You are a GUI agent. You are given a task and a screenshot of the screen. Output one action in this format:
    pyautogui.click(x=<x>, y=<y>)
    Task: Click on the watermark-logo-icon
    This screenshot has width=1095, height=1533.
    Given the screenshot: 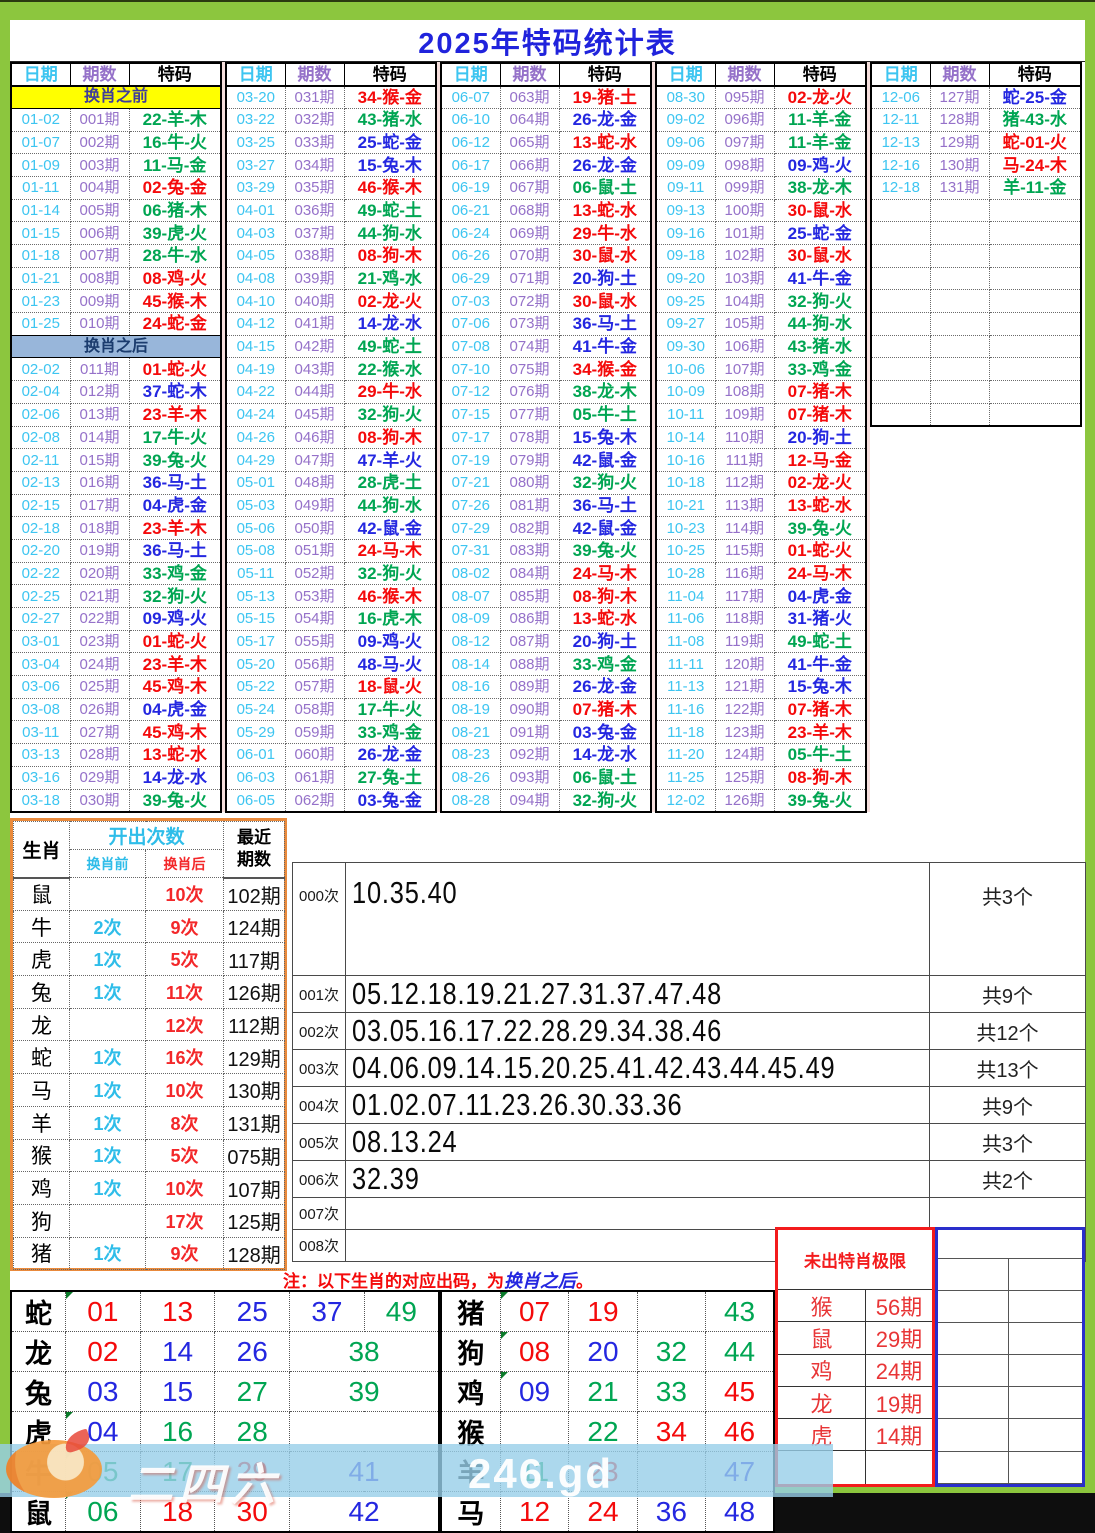 What is the action you would take?
    pyautogui.click(x=54, y=1469)
    